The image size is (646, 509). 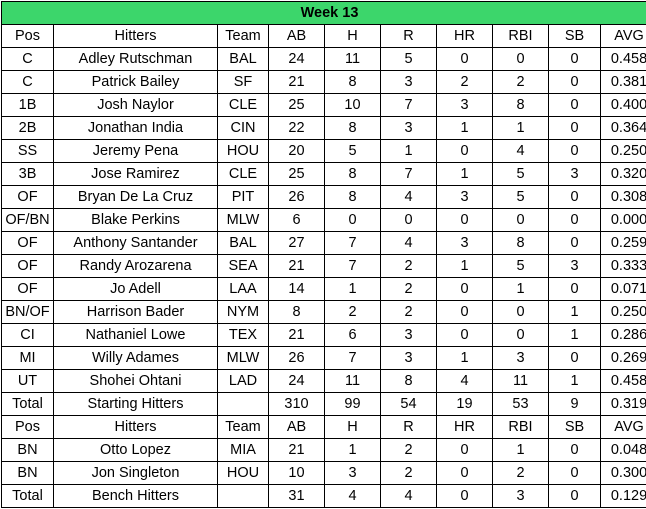 I want to click on cell-team: CLE, so click(x=243, y=105).